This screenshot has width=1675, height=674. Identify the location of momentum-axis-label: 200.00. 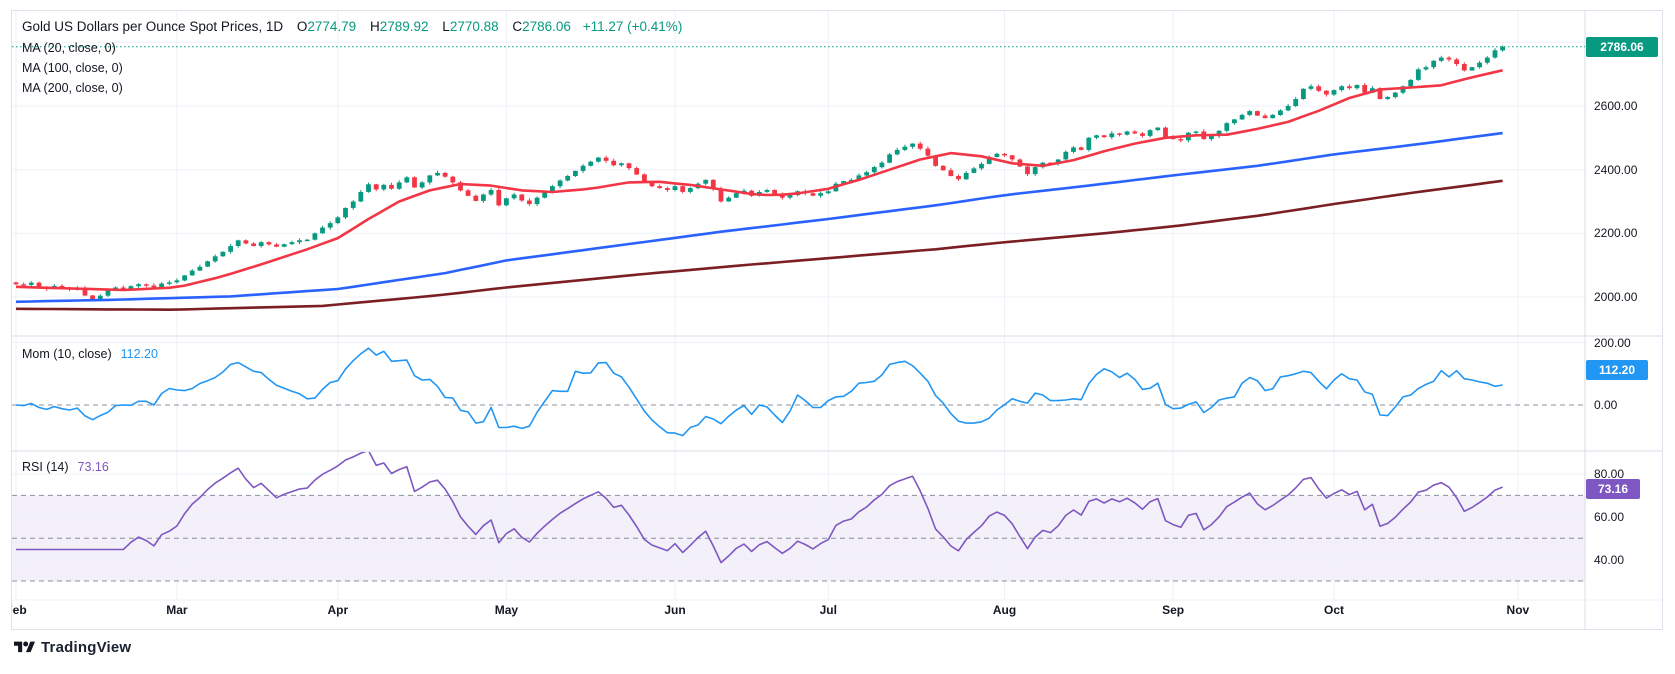
(1612, 342).